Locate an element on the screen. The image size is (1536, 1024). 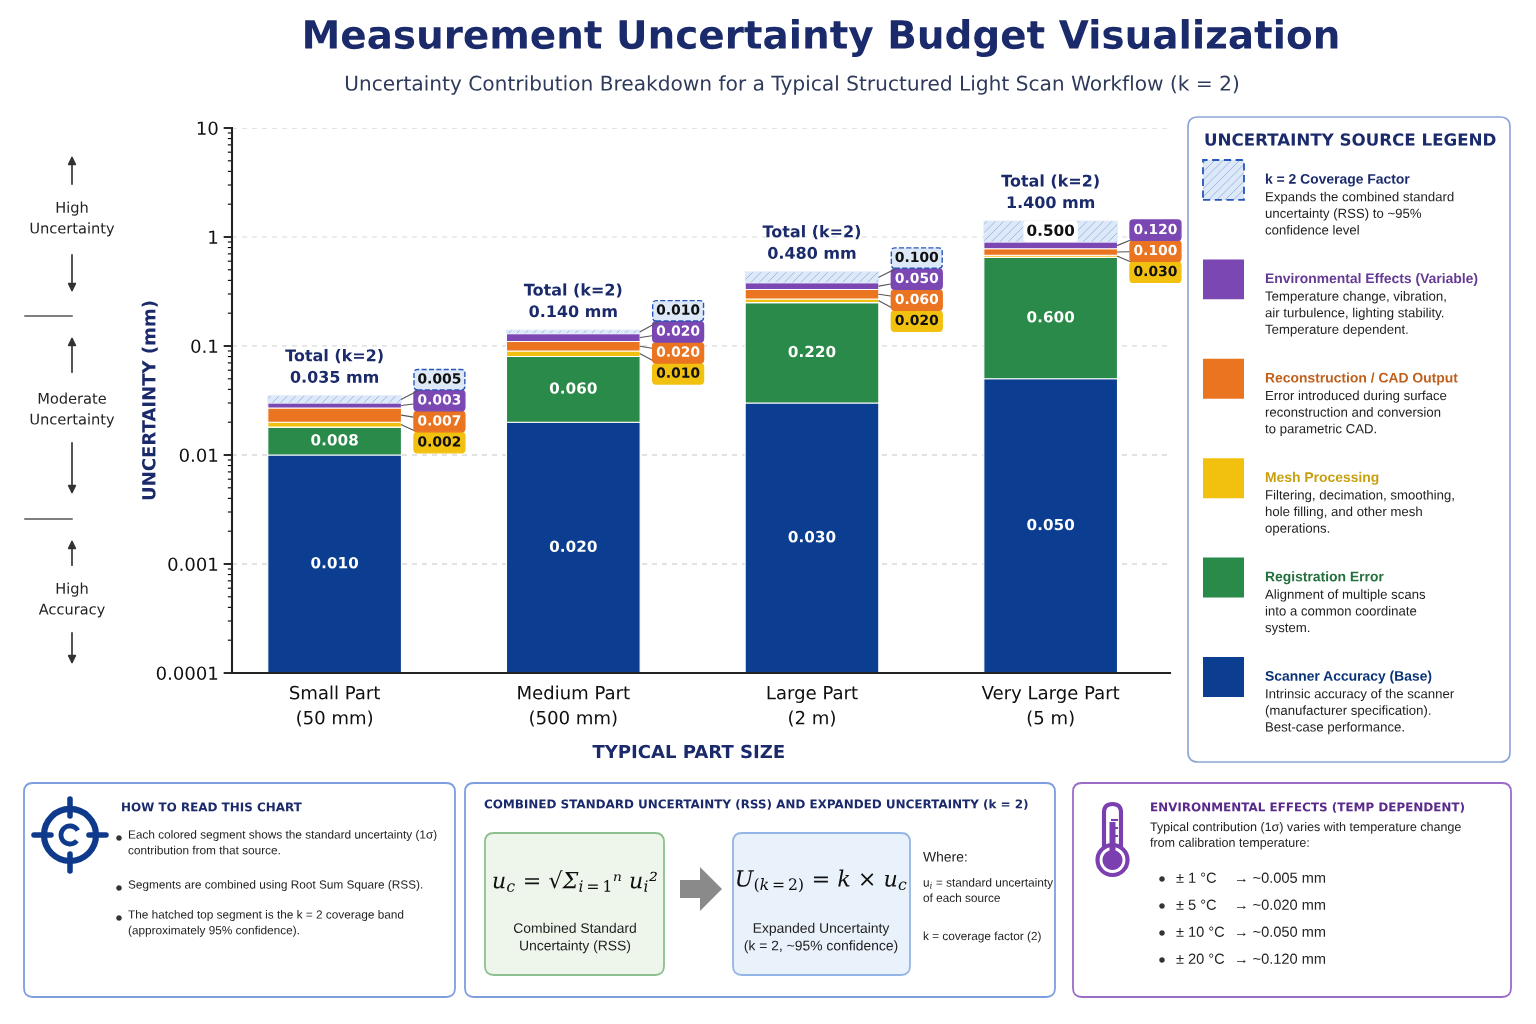
y-axis-title: UNCERTAINTY (mm) is located at coordinates (149, 400).